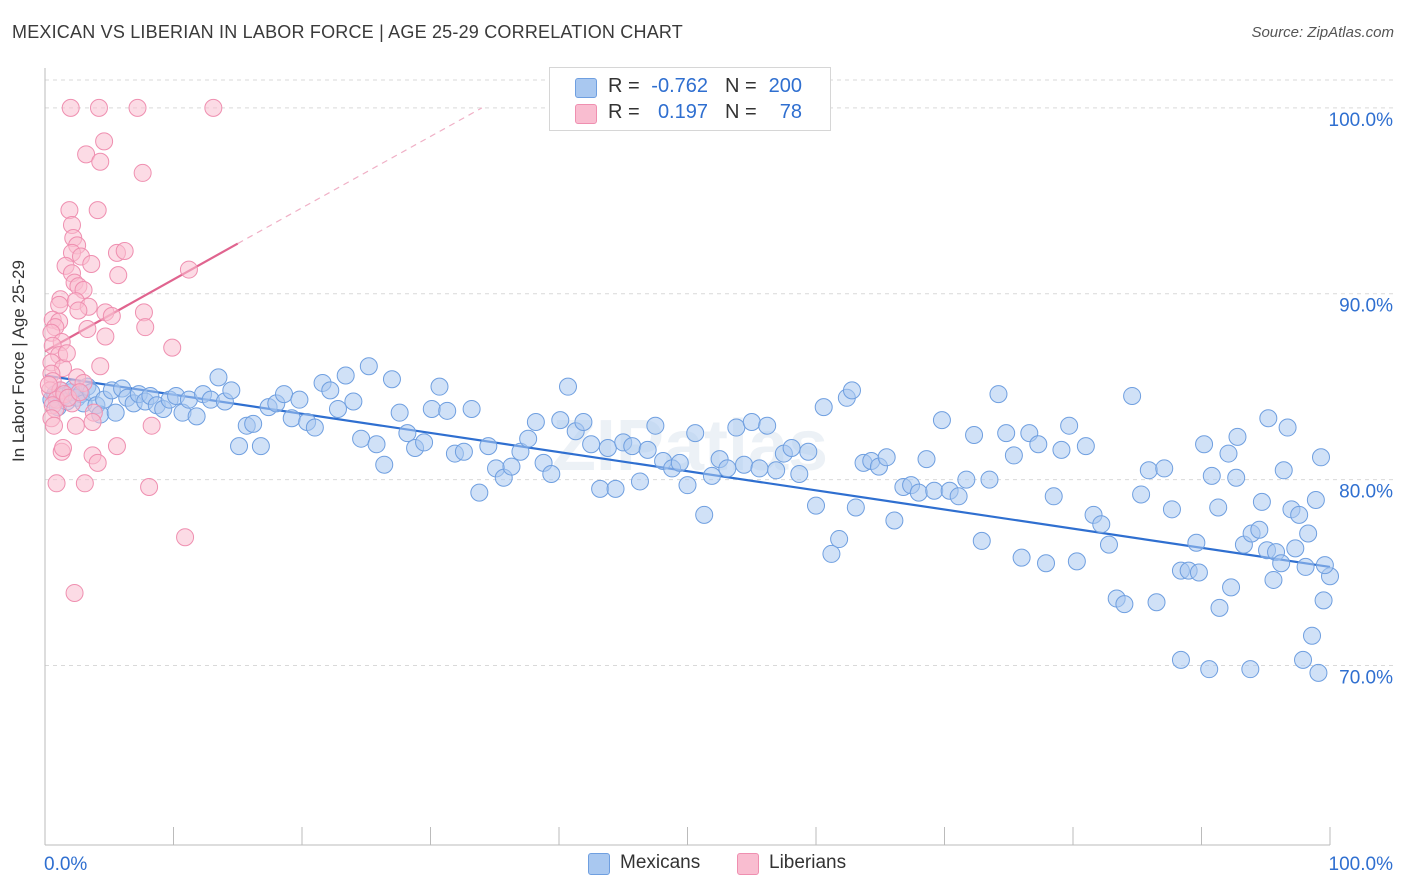  What do you see at coordinates (679, 86) in the screenshot?
I see `r-value: -0.762` at bounding box center [679, 86].